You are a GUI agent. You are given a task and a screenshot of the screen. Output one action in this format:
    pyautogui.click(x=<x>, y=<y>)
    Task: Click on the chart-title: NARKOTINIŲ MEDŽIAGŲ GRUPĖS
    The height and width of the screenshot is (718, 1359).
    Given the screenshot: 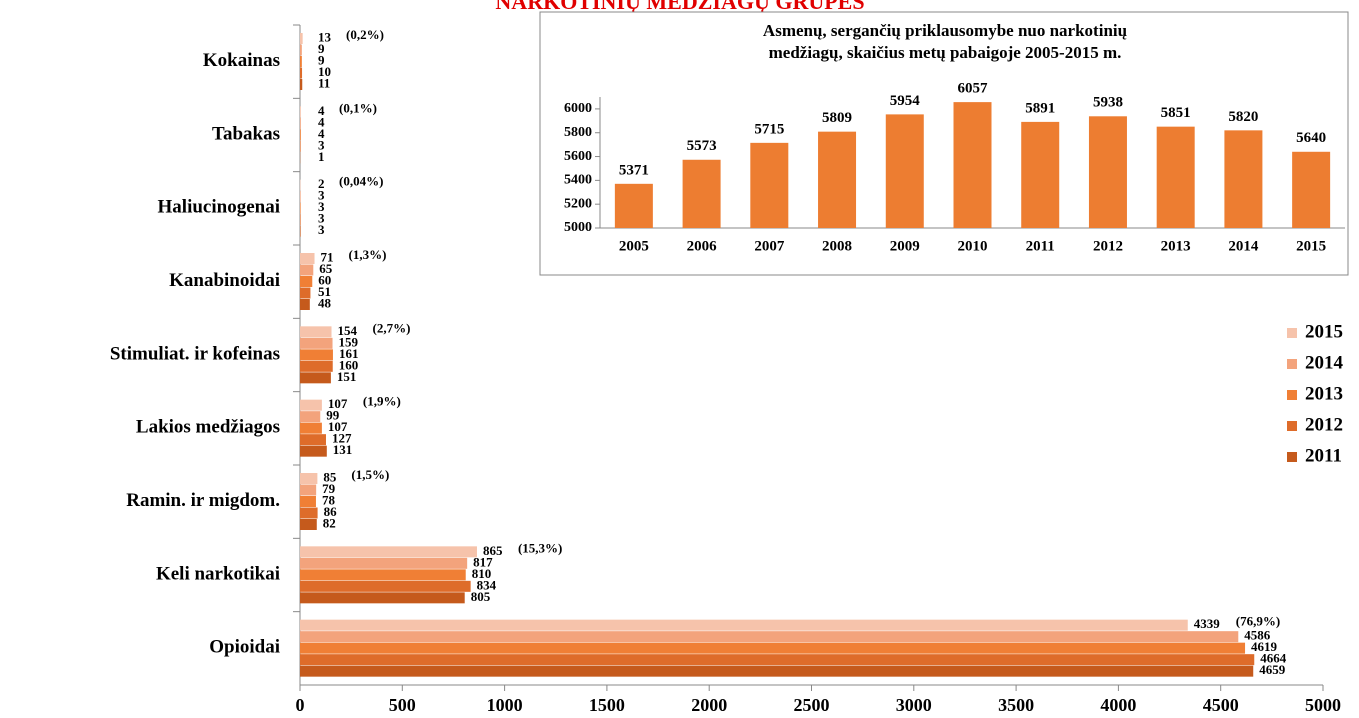 What is the action you would take?
    pyautogui.click(x=679, y=7)
    